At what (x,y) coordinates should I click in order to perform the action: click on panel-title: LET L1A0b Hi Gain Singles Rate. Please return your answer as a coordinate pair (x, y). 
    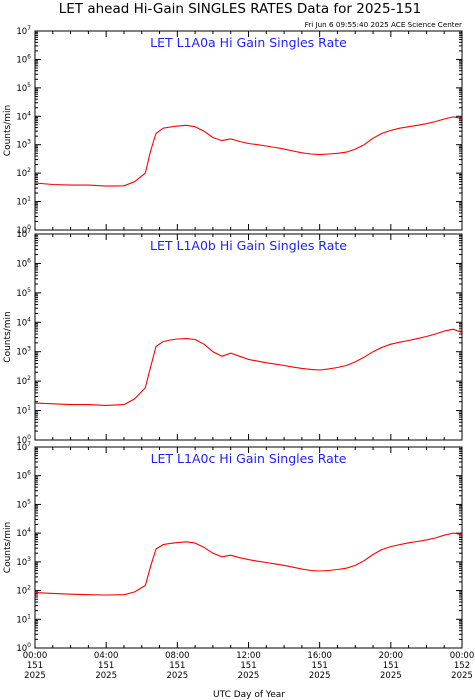
    Looking at the image, I should click on (248, 245).